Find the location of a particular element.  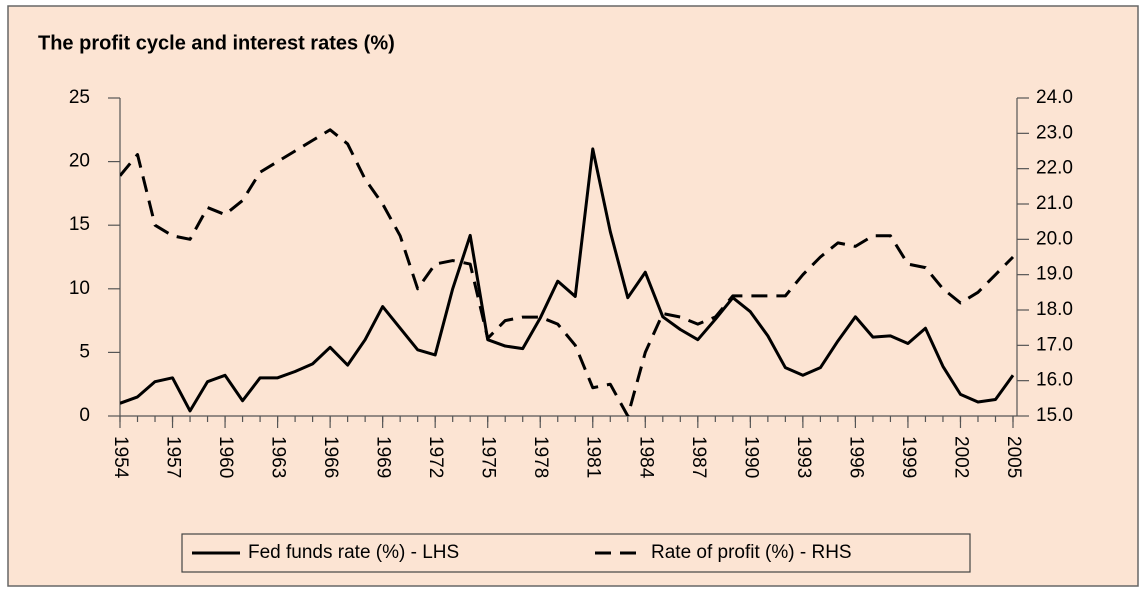

x-tick-label: 1960 is located at coordinates (225, 457).